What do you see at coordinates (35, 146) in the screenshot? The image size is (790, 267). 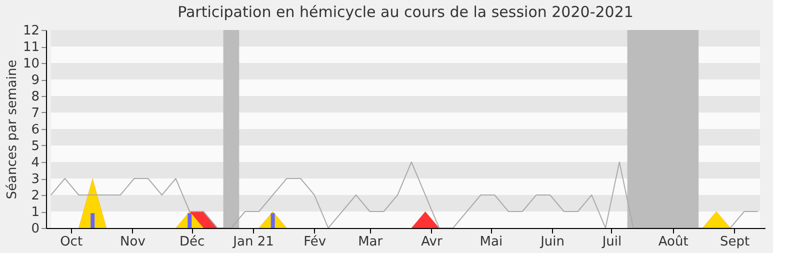 I see `y-tick-label: 5` at bounding box center [35, 146].